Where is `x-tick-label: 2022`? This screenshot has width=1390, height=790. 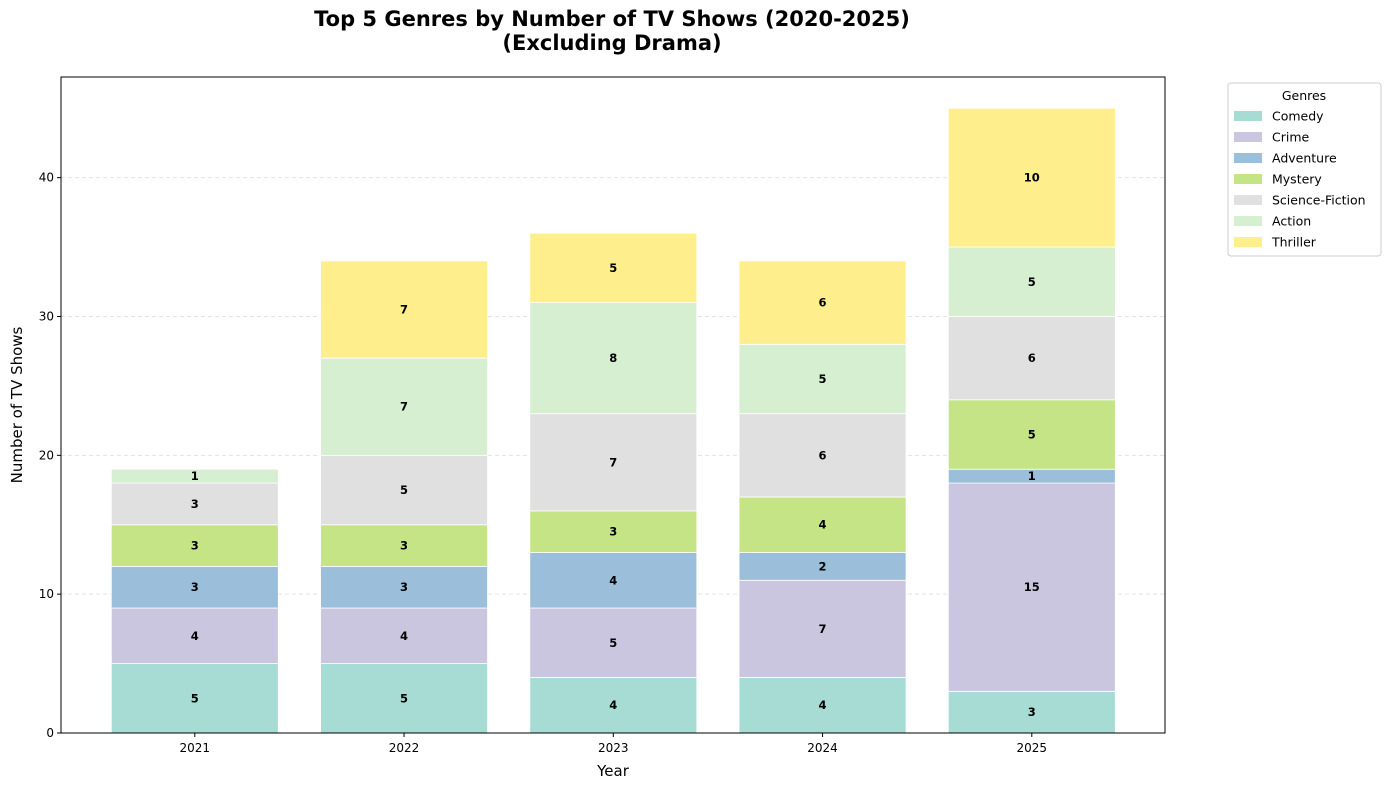
x-tick-label: 2022 is located at coordinates (404, 748).